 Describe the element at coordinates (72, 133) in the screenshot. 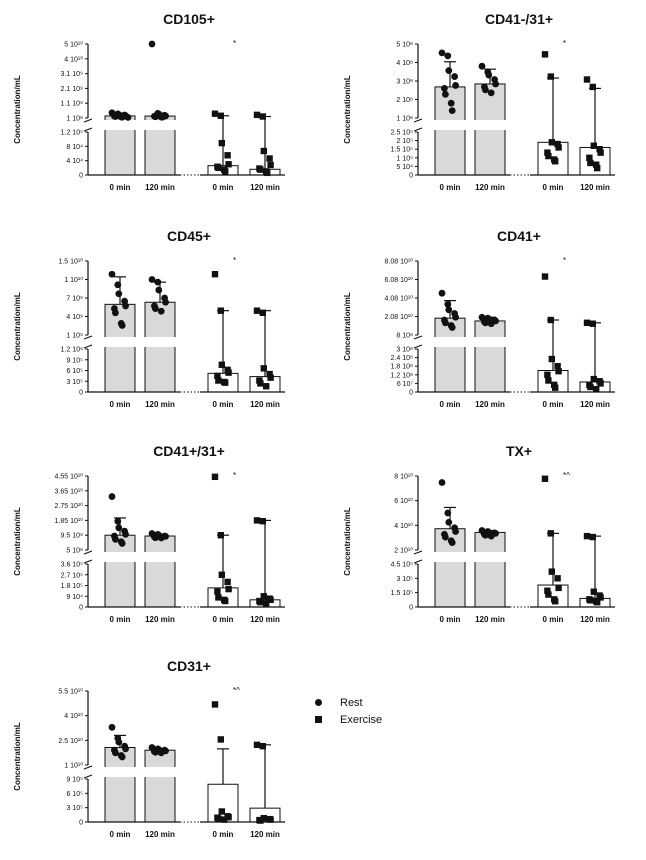

I see `y-tick-label: 1.2 10⁵` at that location.